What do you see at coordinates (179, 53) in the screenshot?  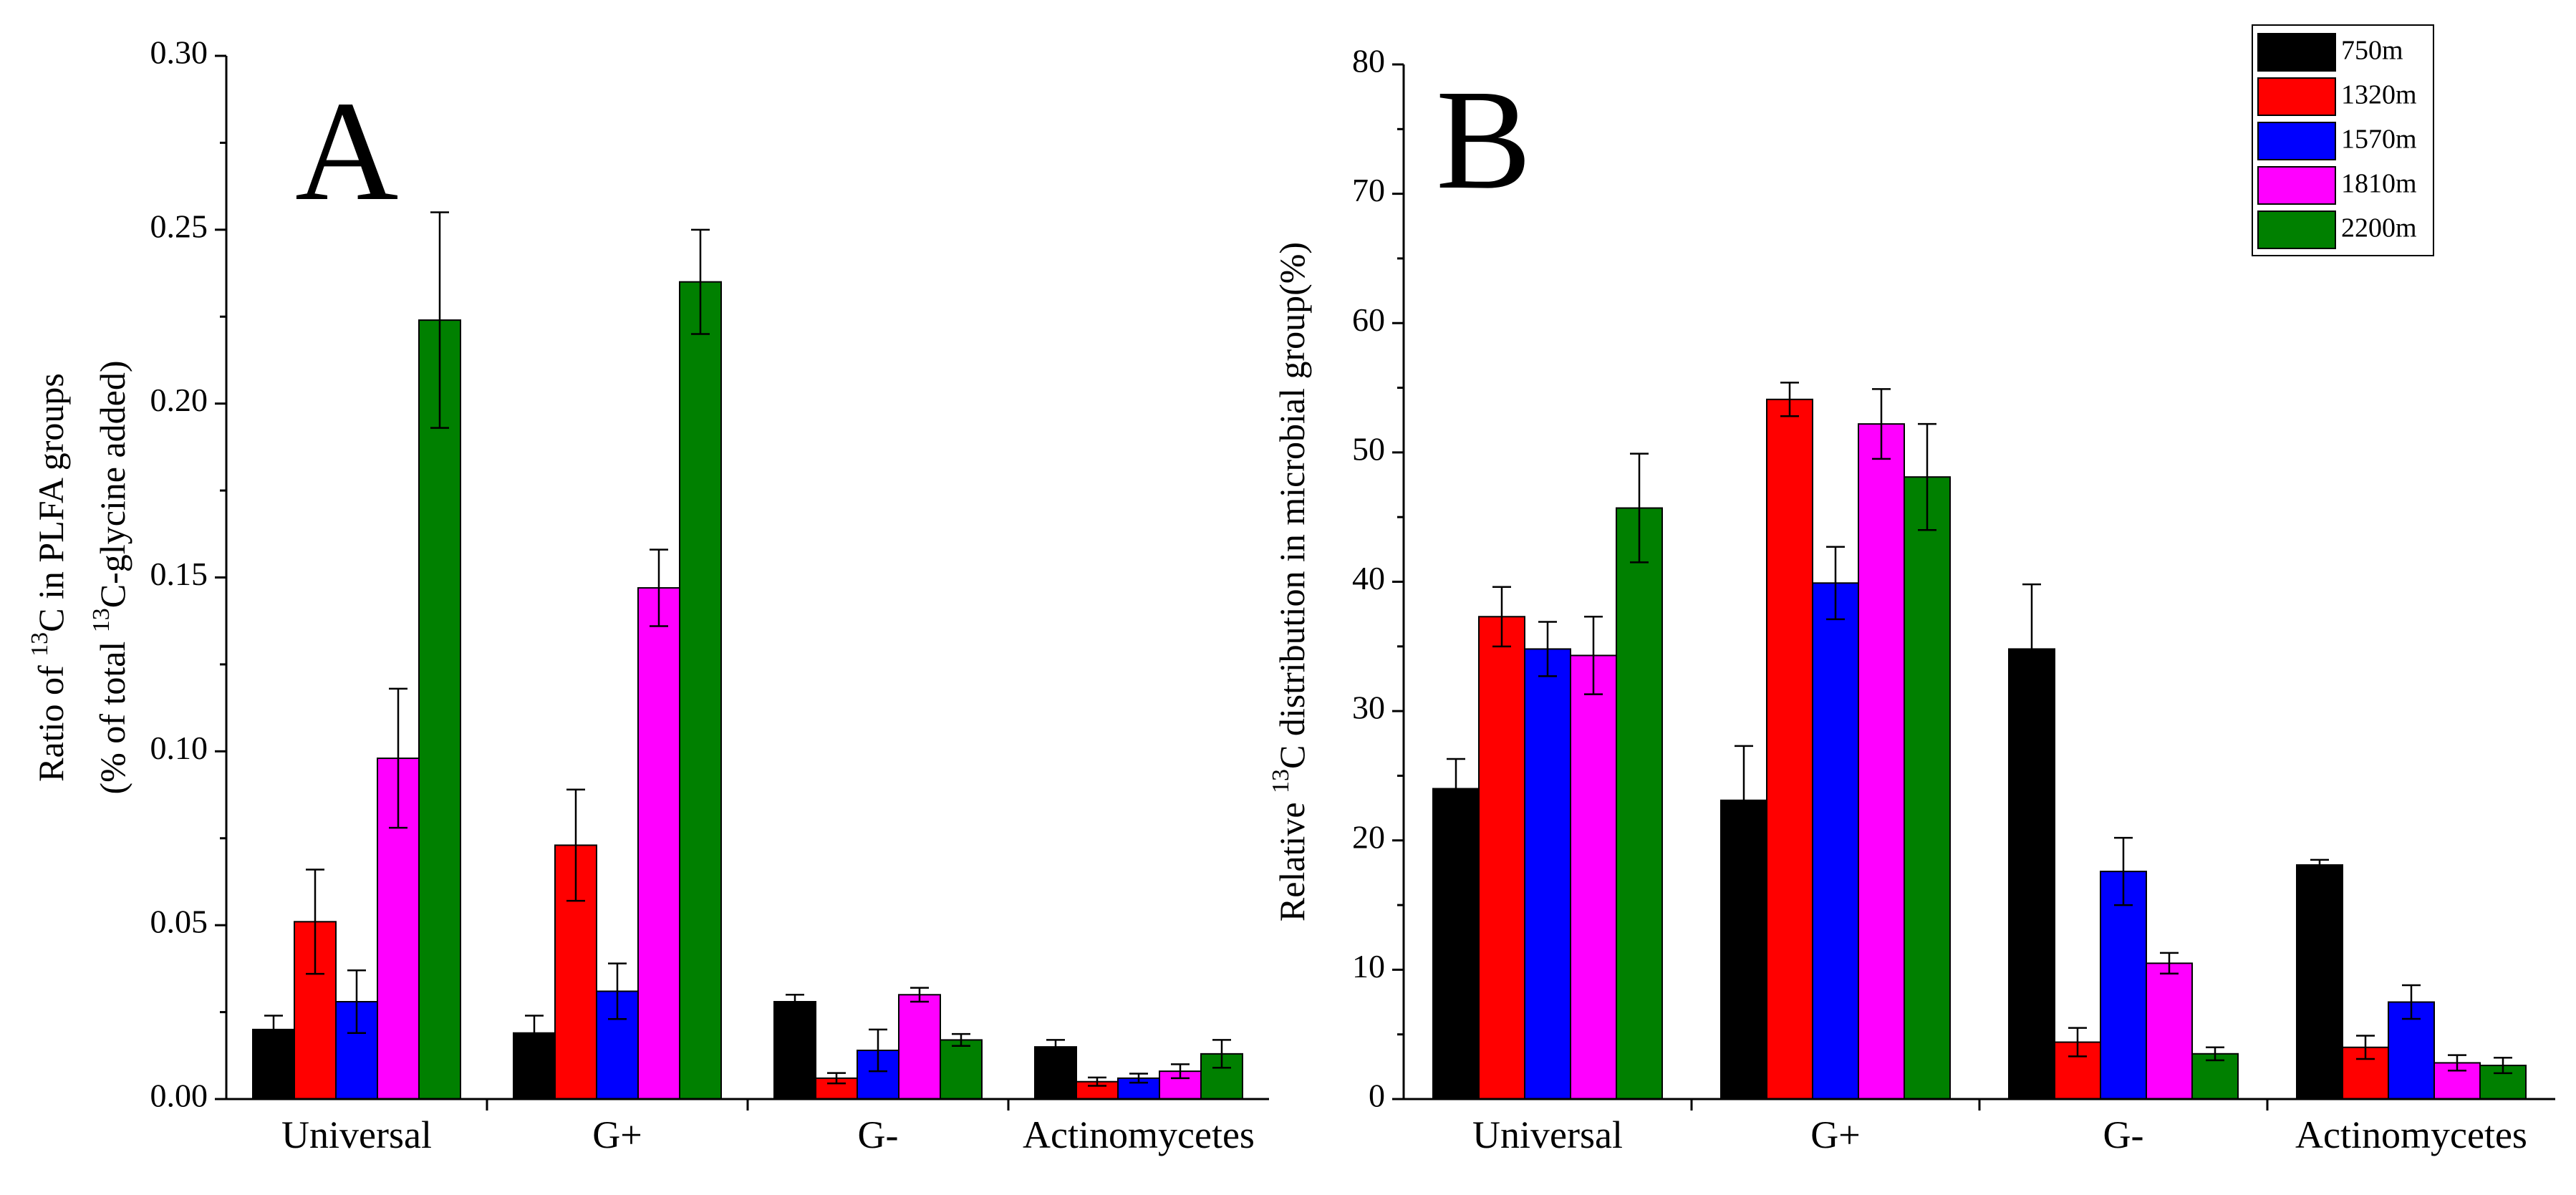 I see `chart-a-ytick-label-6: 0.30` at bounding box center [179, 53].